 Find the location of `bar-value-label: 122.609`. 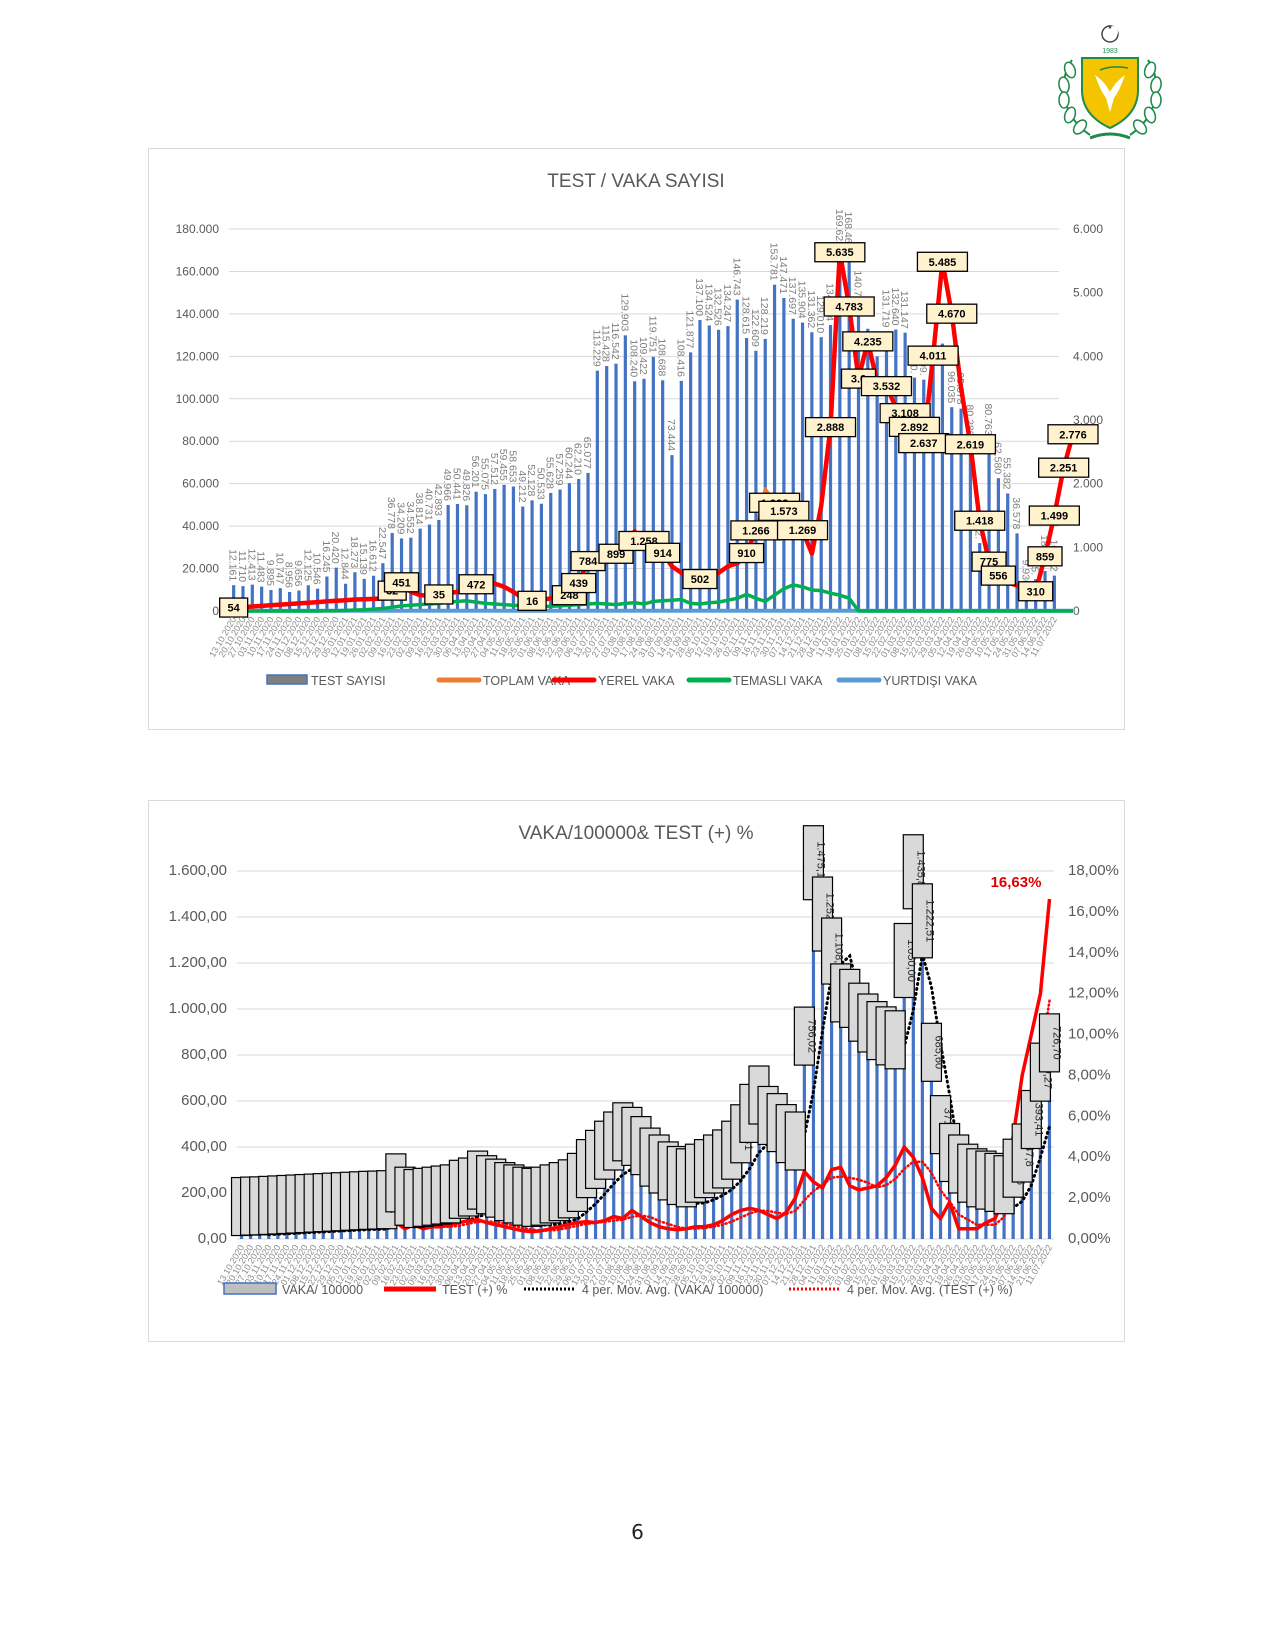

bar-value-label: 122.609 is located at coordinates (755, 328).